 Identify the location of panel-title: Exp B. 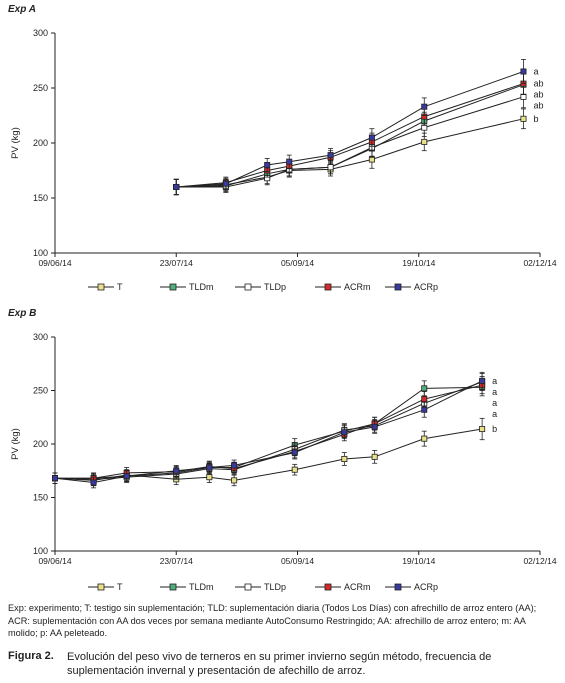
(22, 313).